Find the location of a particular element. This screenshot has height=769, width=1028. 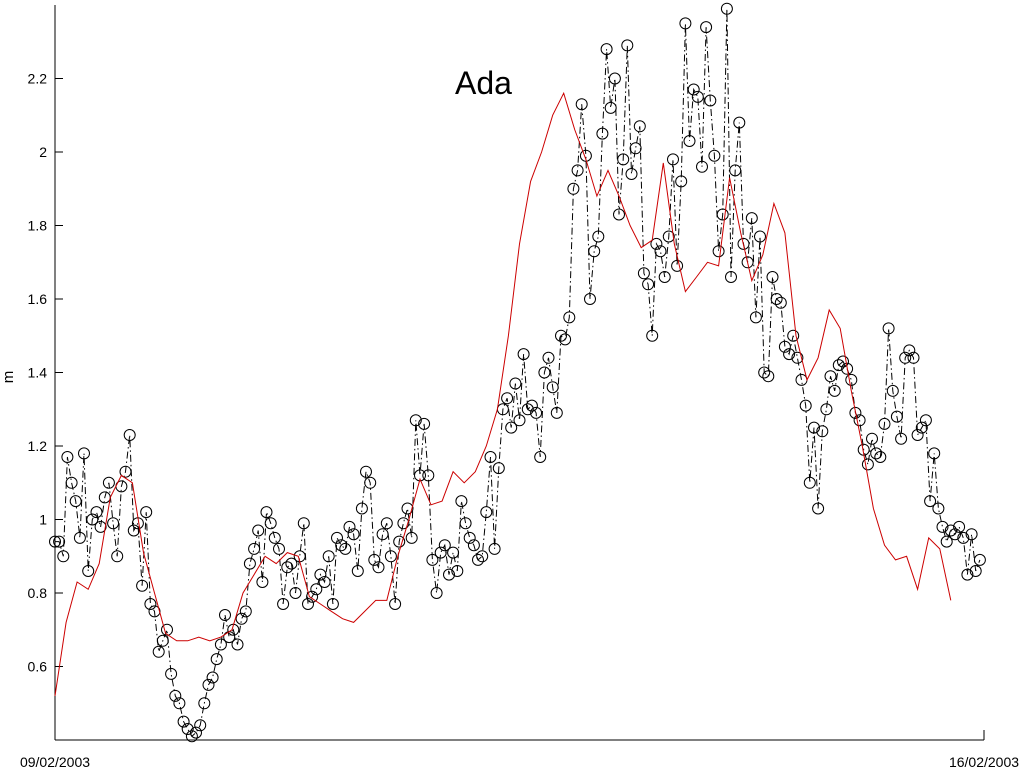

y-tick-label: 1.2 is located at coordinates (38, 446).